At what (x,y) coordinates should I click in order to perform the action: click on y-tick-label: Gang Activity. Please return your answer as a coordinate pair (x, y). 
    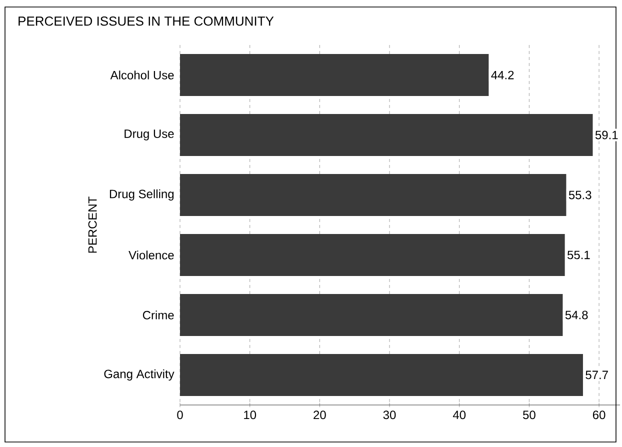
    Looking at the image, I should click on (139, 375).